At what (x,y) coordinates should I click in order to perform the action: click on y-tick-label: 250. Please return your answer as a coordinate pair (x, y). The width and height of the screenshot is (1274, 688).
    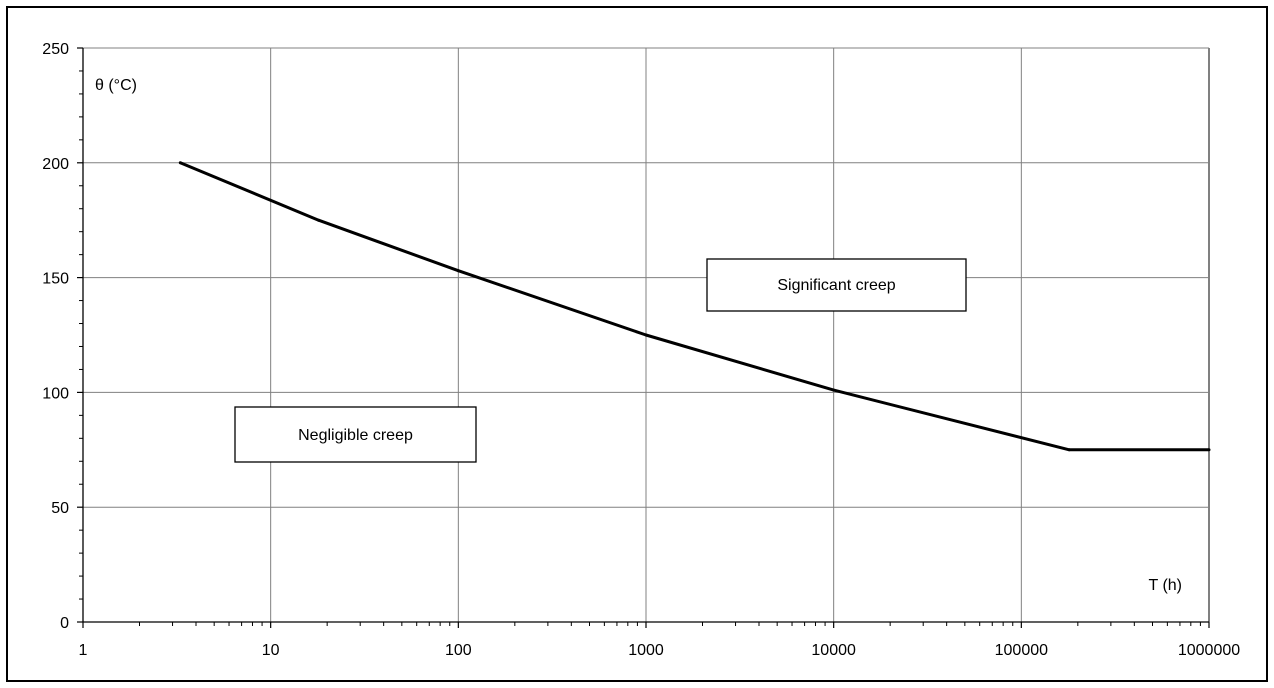
    Looking at the image, I should click on (55, 49).